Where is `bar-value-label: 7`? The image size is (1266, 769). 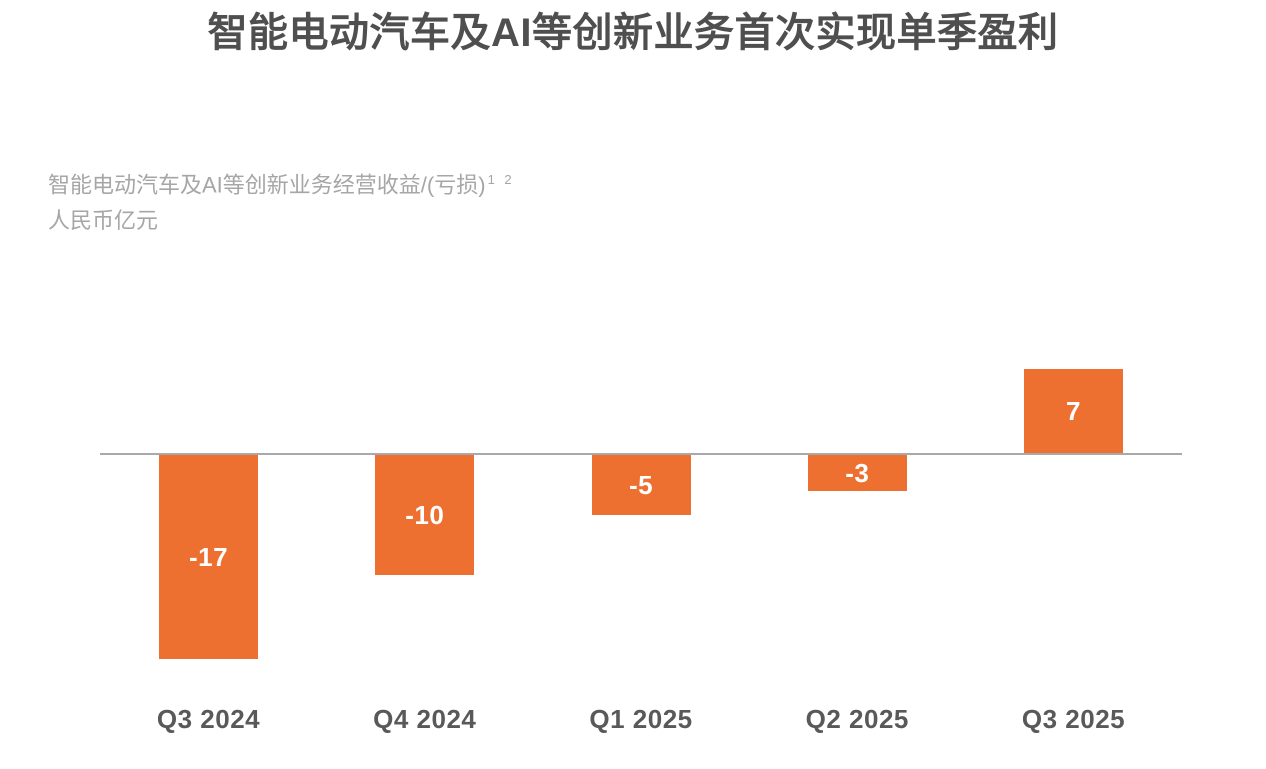
bar-value-label: 7 is located at coordinates (1073, 410).